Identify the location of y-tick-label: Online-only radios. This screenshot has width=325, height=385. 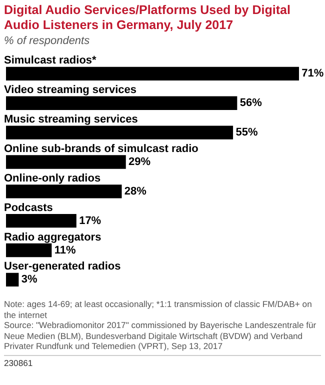
(52, 178).